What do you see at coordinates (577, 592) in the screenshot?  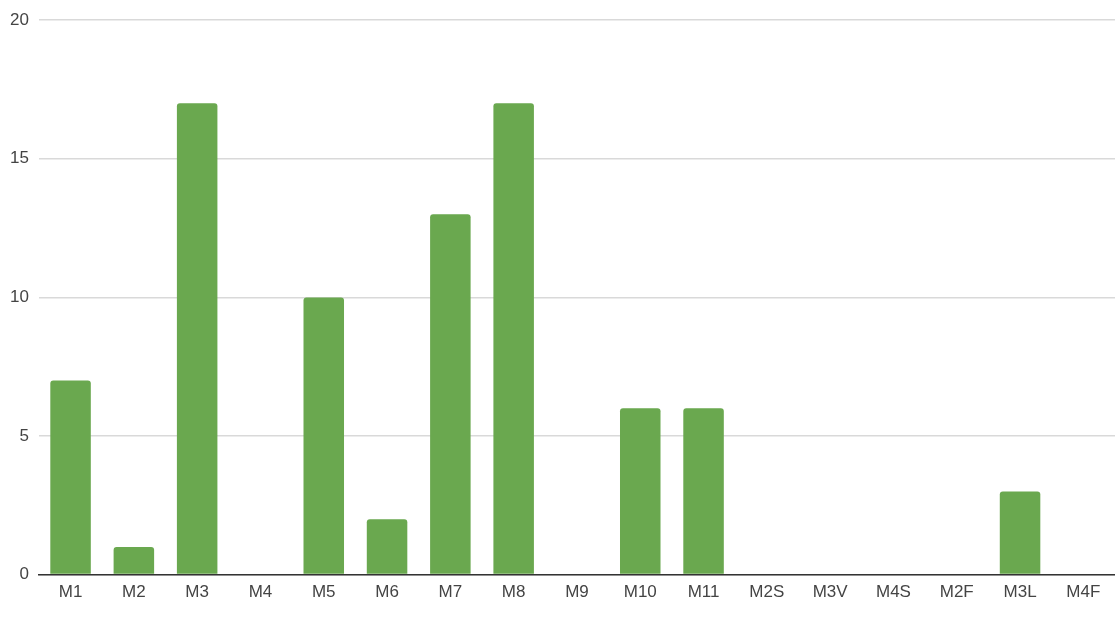 I see `x-tick-label: M9` at bounding box center [577, 592].